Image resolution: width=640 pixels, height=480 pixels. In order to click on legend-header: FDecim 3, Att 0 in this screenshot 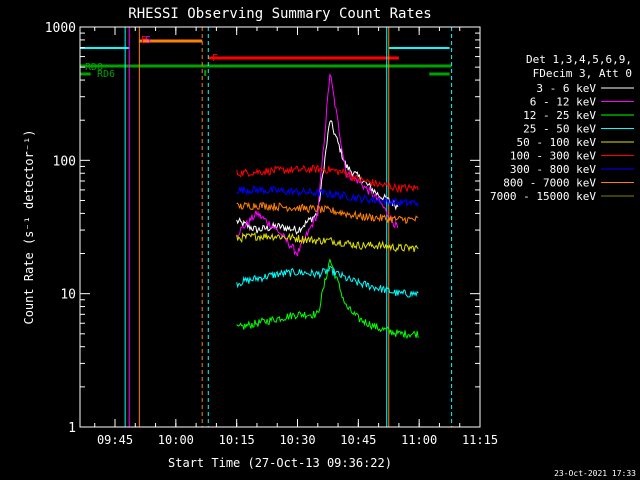, I will do `click(582, 73)`.